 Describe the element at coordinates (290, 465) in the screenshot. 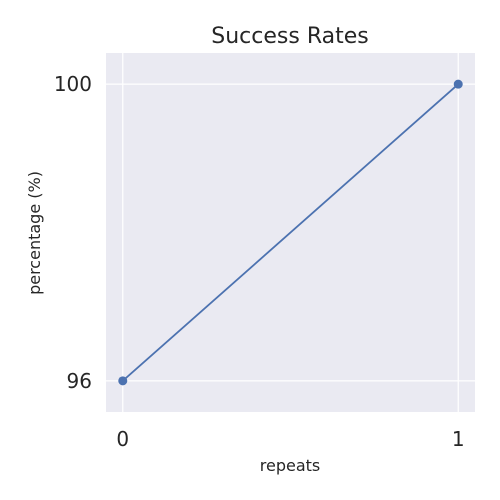

I see `x-axis-label: repeats` at that location.